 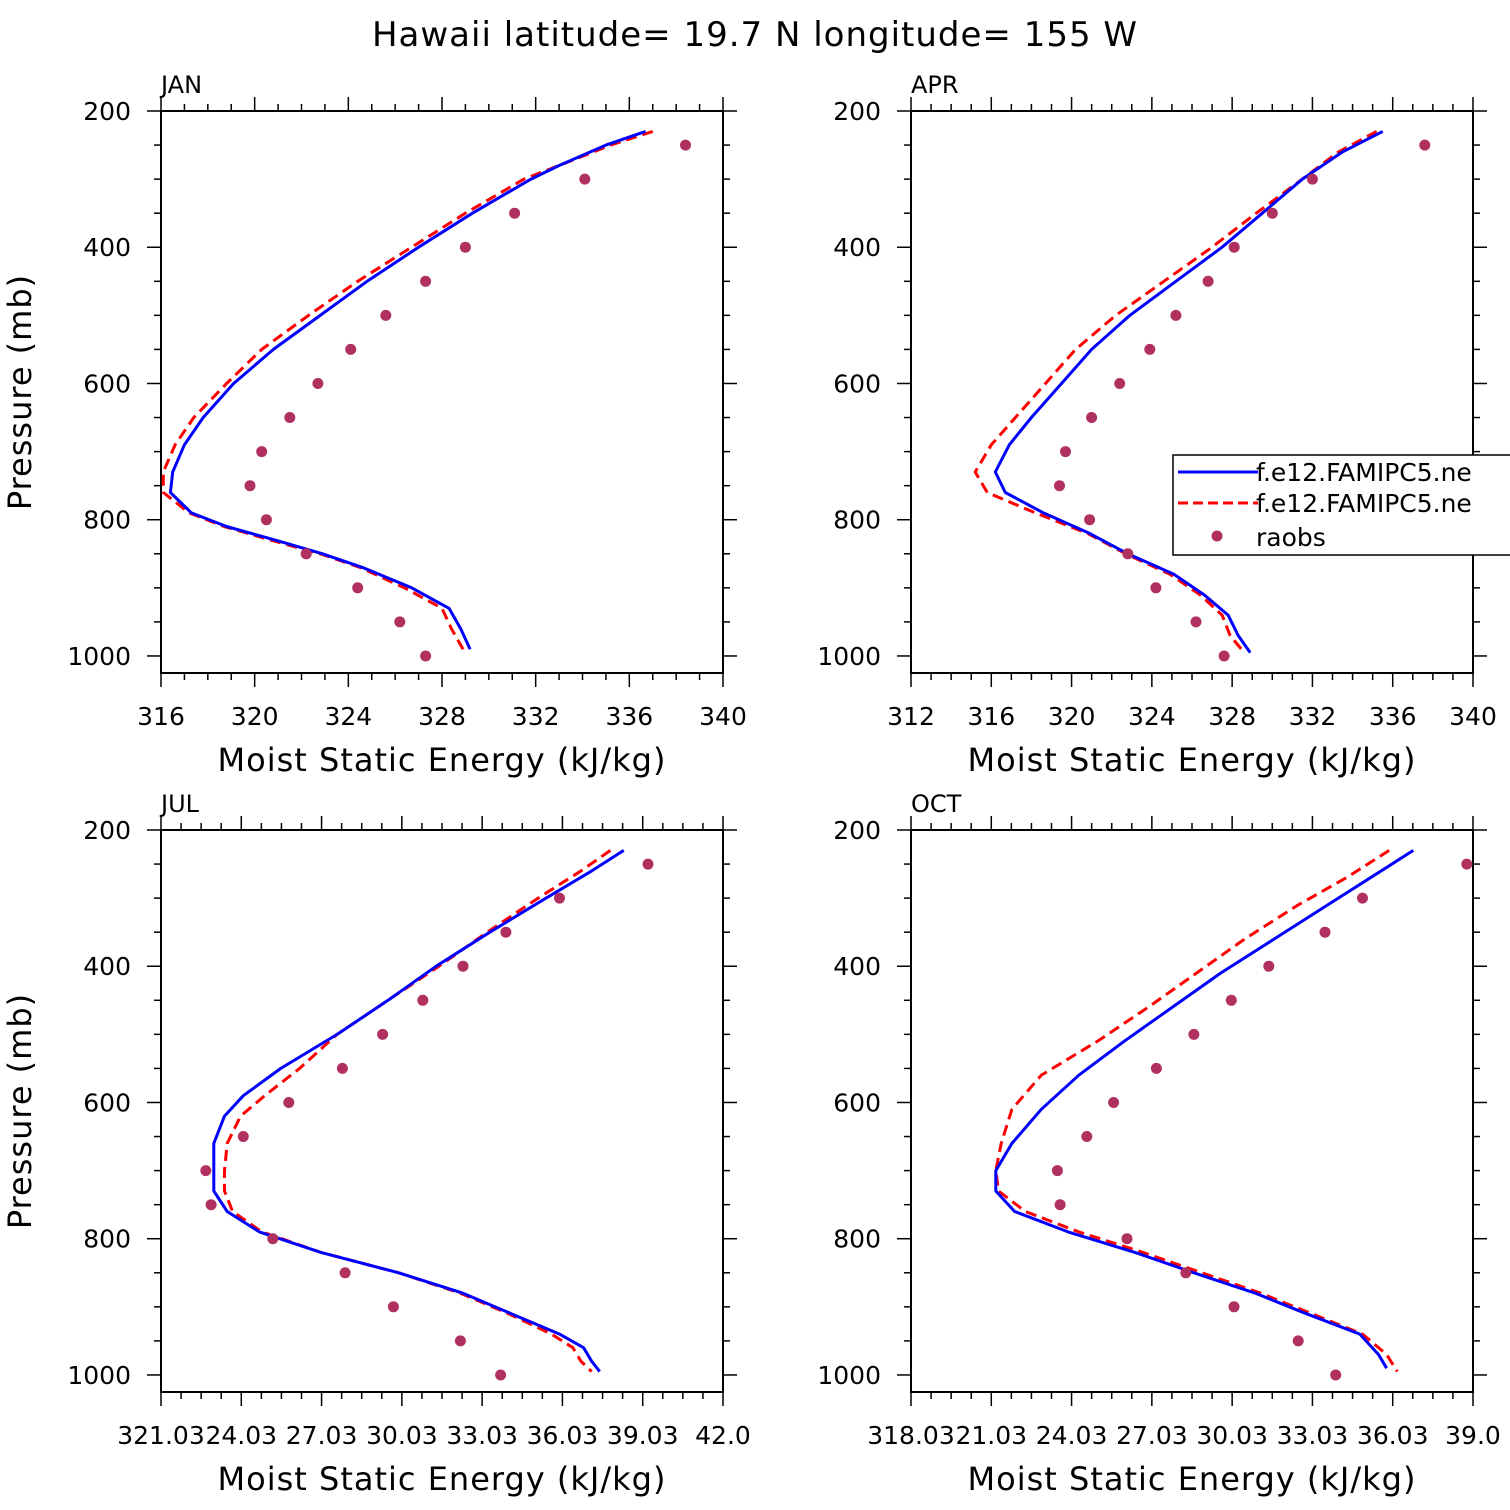 What do you see at coordinates (1313, 716) in the screenshot?
I see `x-tick-label: 332` at bounding box center [1313, 716].